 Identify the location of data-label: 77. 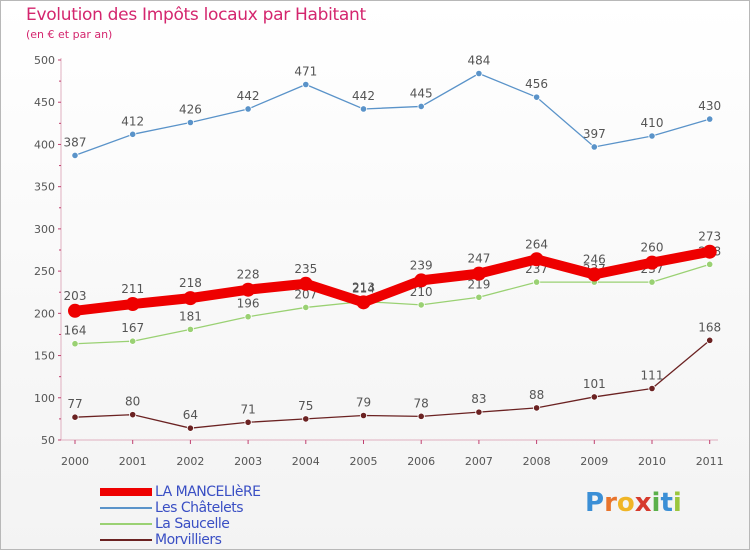
(74, 404).